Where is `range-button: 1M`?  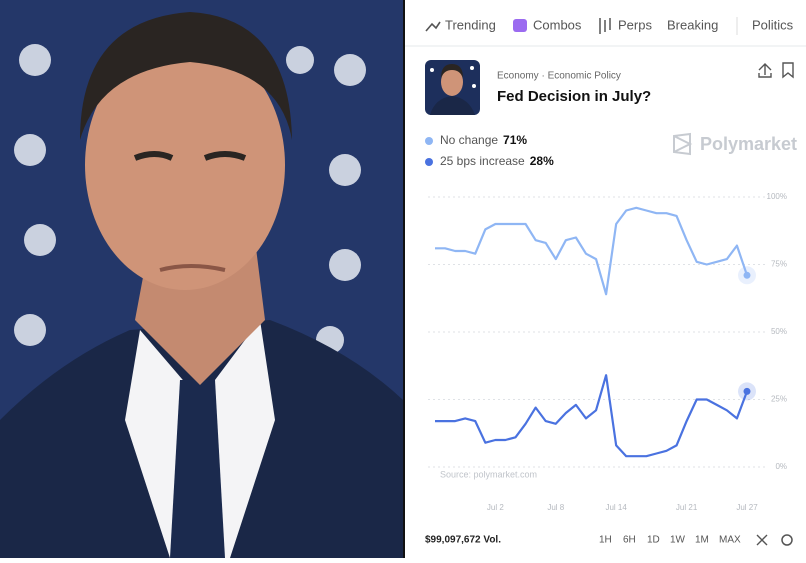 range-button: 1M is located at coordinates (702, 540).